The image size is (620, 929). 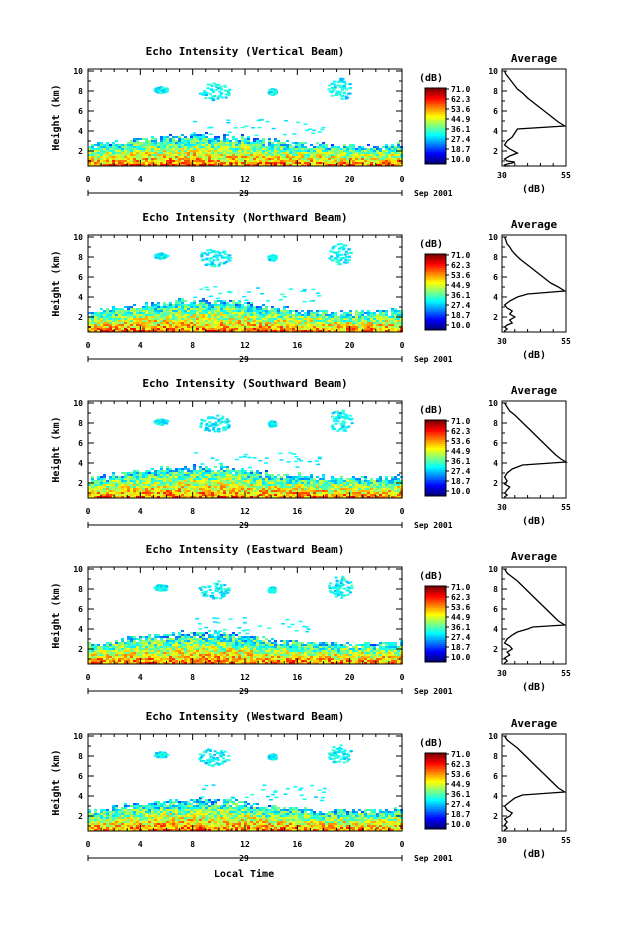 What do you see at coordinates (244, 874) in the screenshot?
I see `x-axis-label: Local Time` at bounding box center [244, 874].